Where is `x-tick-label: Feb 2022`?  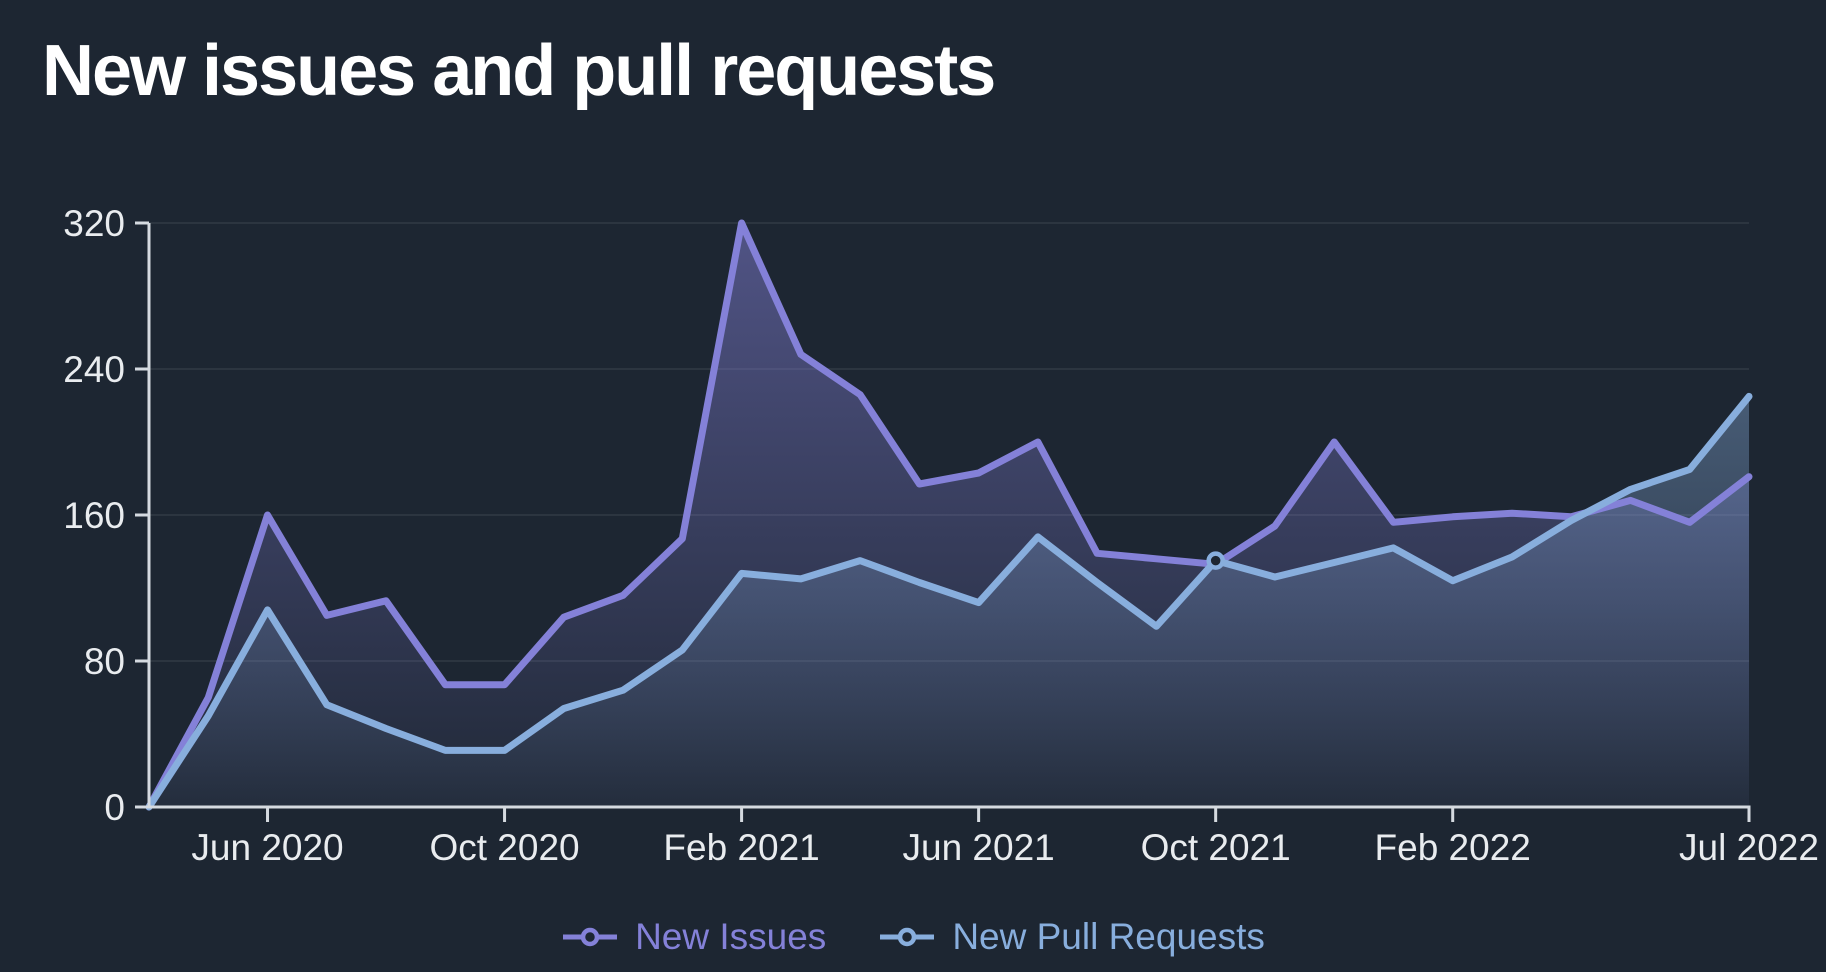 x-tick-label: Feb 2022 is located at coordinates (1453, 847).